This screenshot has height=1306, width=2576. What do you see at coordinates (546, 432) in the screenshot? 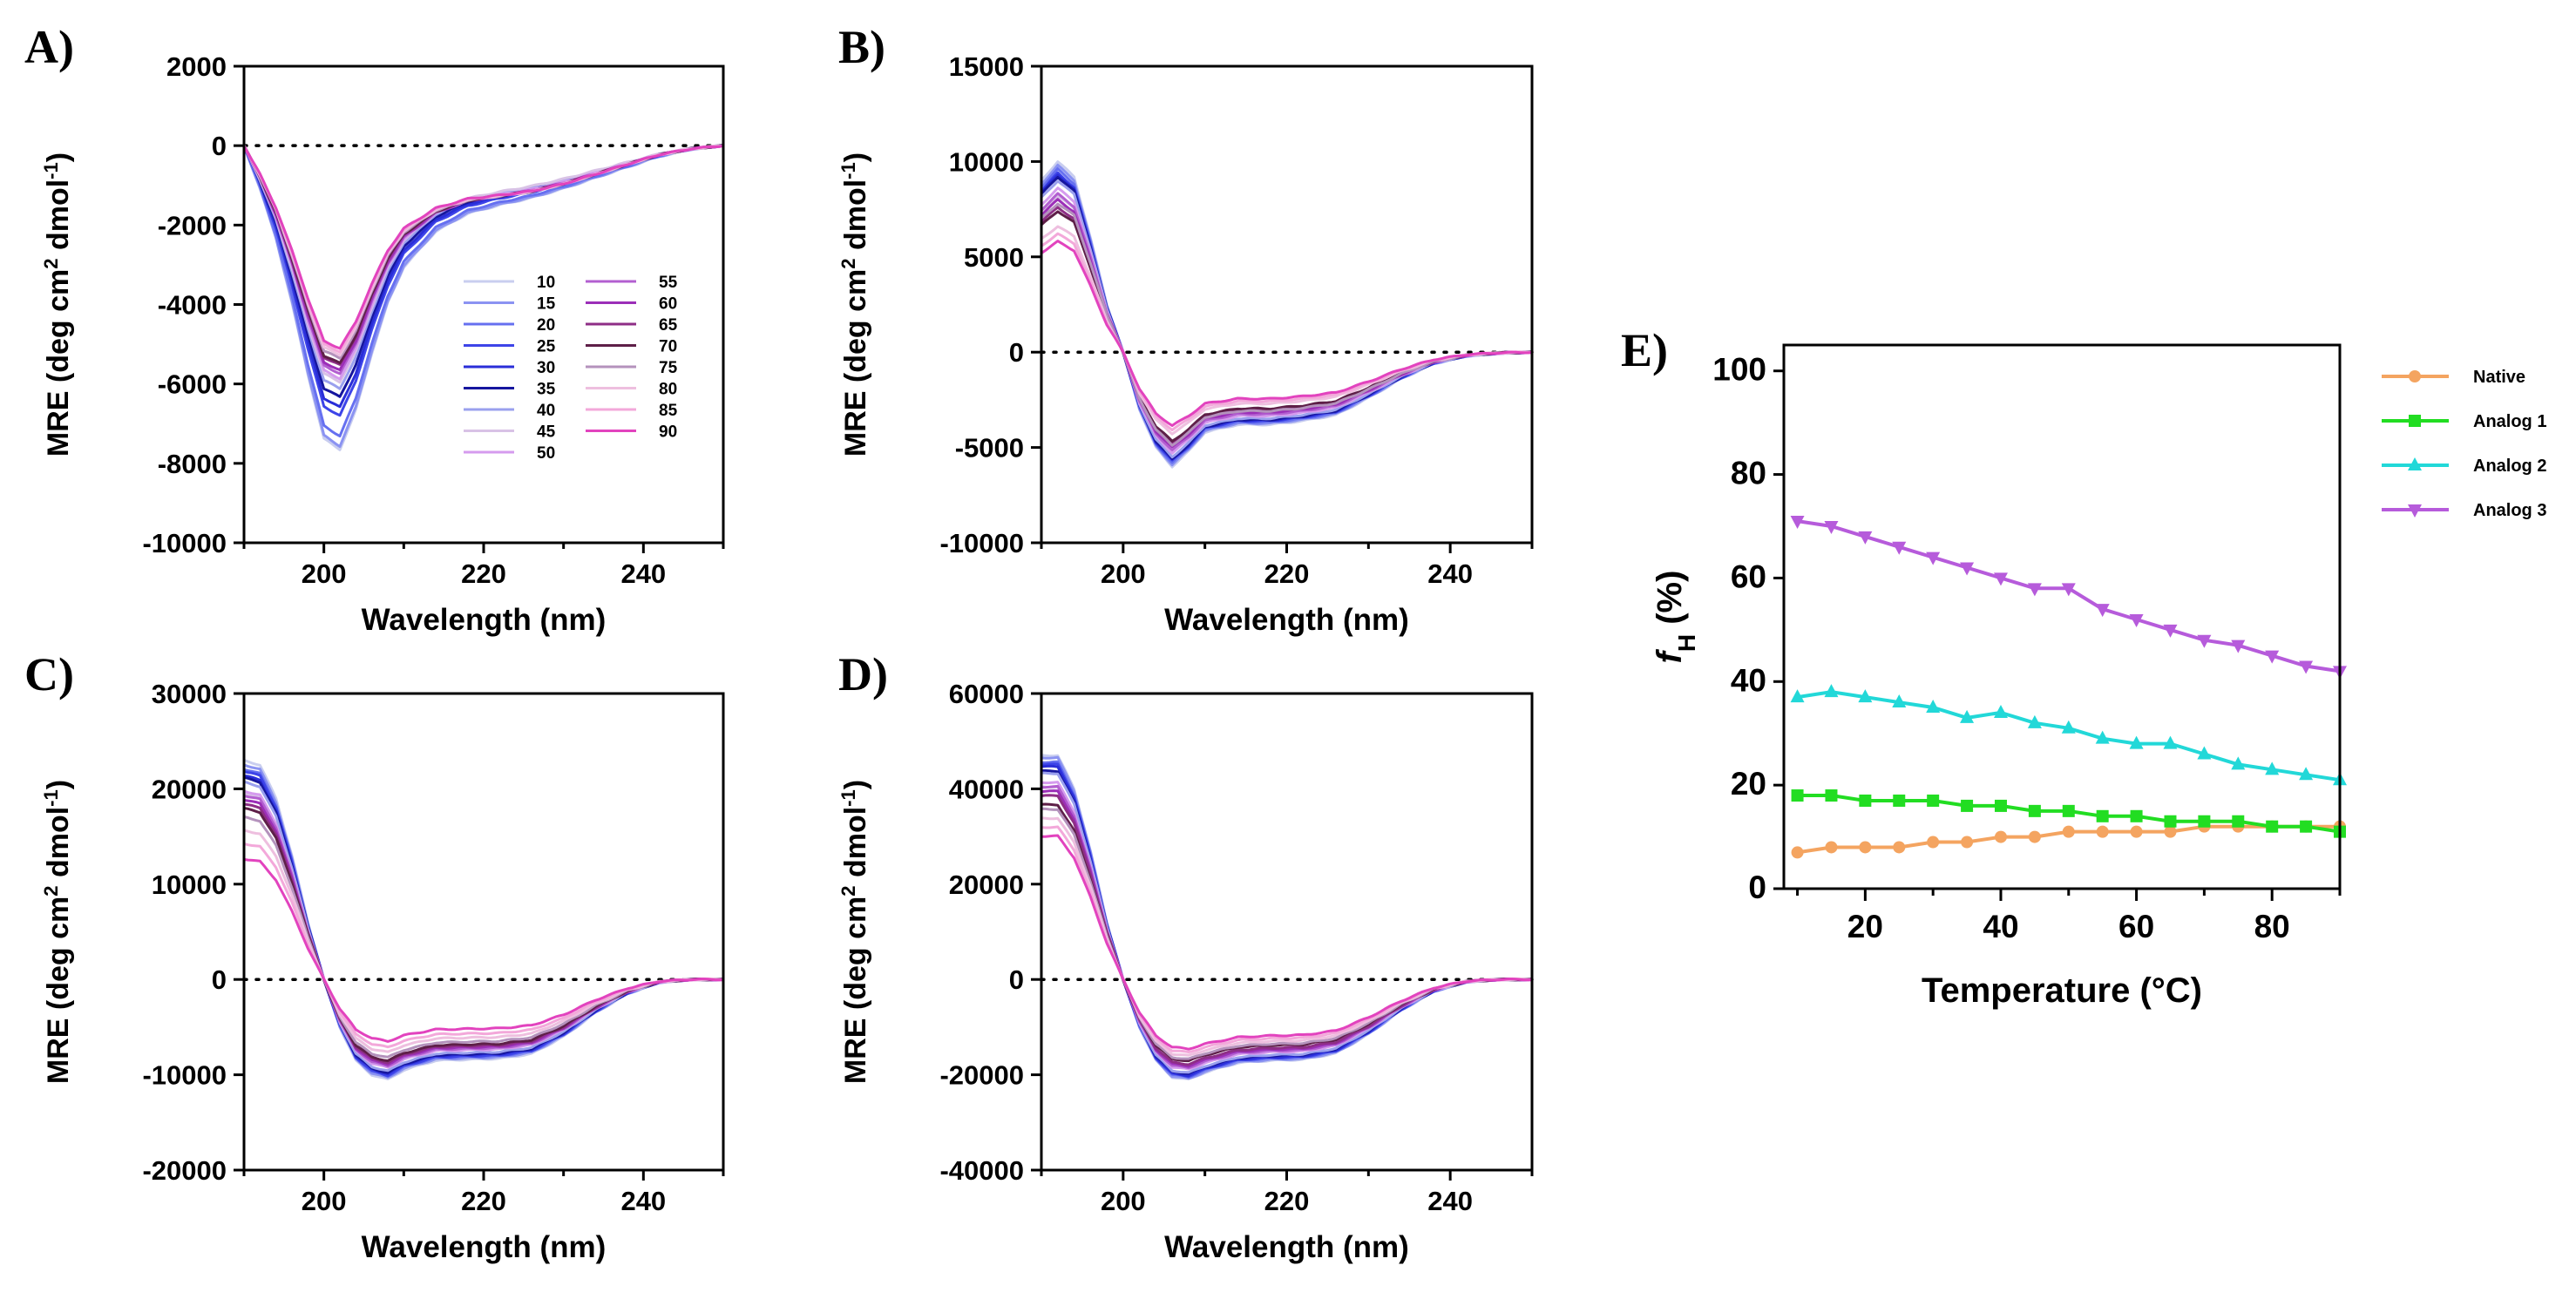
I see `legend-label-45: 45` at bounding box center [546, 432].